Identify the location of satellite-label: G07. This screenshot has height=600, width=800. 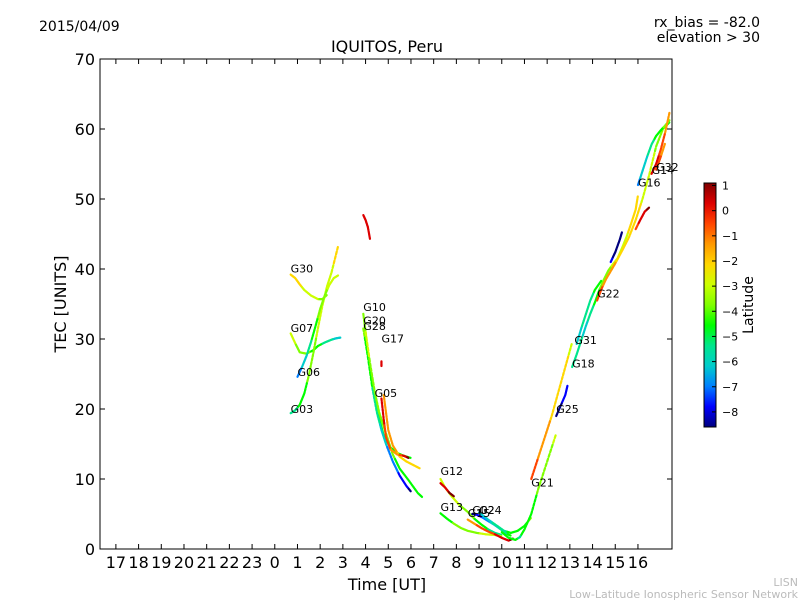
(302, 328).